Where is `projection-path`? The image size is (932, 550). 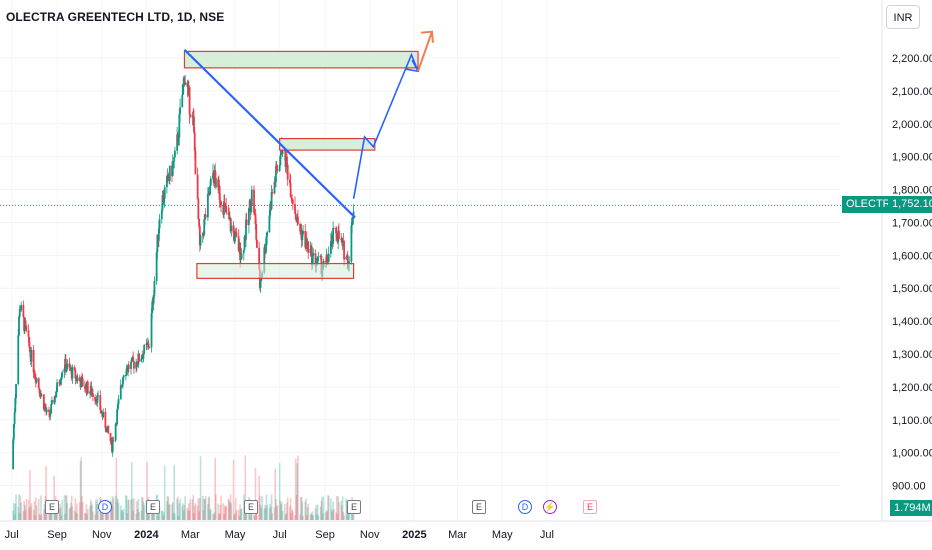 projection-path is located at coordinates (385, 125).